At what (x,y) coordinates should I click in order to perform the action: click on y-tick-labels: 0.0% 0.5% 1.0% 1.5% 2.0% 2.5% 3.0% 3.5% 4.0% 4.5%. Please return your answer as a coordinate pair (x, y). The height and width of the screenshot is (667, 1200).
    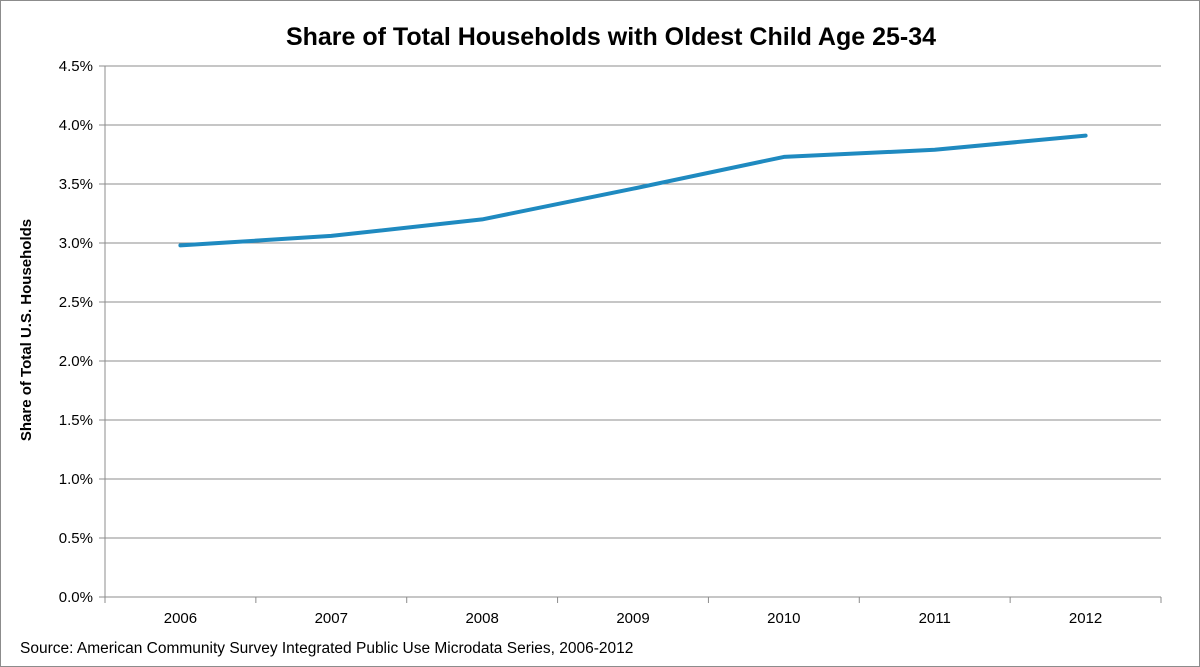
    Looking at the image, I should click on (76, 332).